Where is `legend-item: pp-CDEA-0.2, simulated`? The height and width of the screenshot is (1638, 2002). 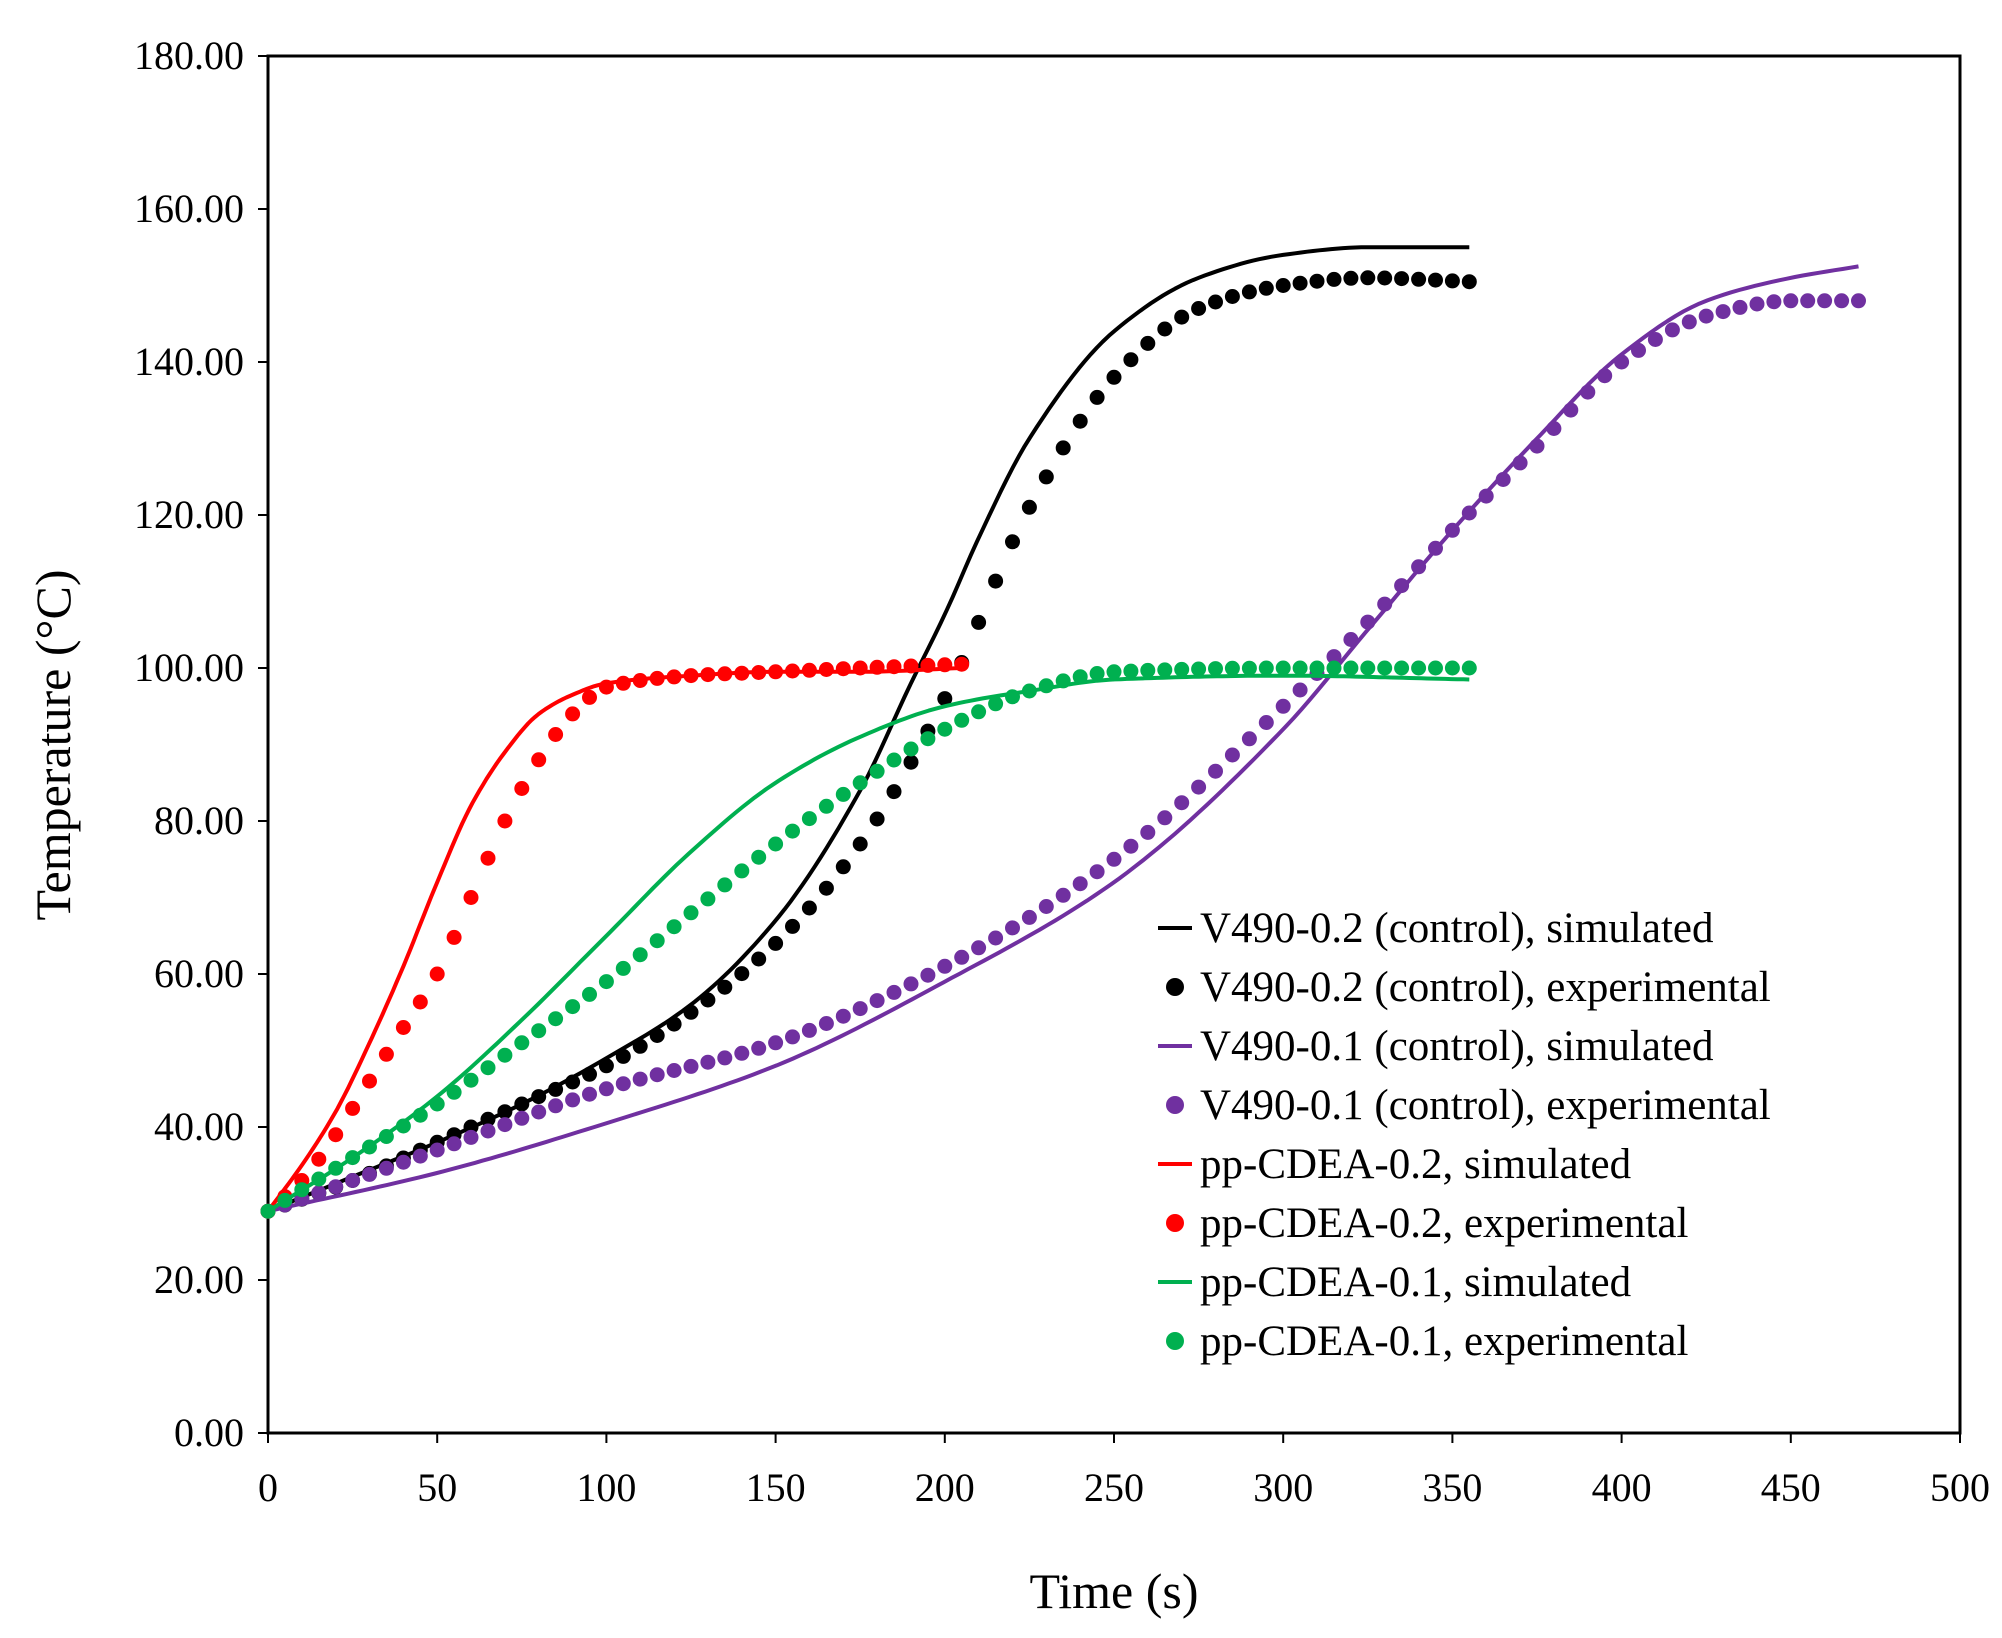
legend-item: pp-CDEA-0.2, simulated is located at coordinates (1394, 1164).